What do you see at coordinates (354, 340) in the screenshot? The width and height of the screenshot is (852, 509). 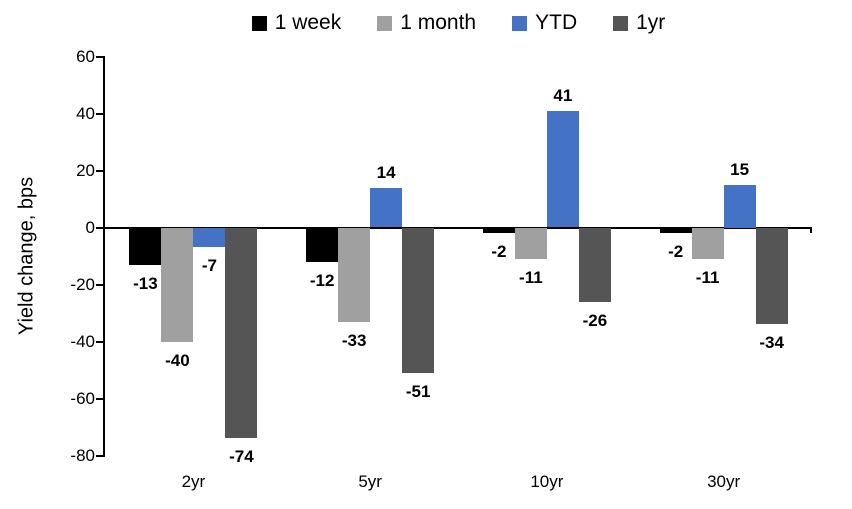 I see `bar-value-label: -33` at bounding box center [354, 340].